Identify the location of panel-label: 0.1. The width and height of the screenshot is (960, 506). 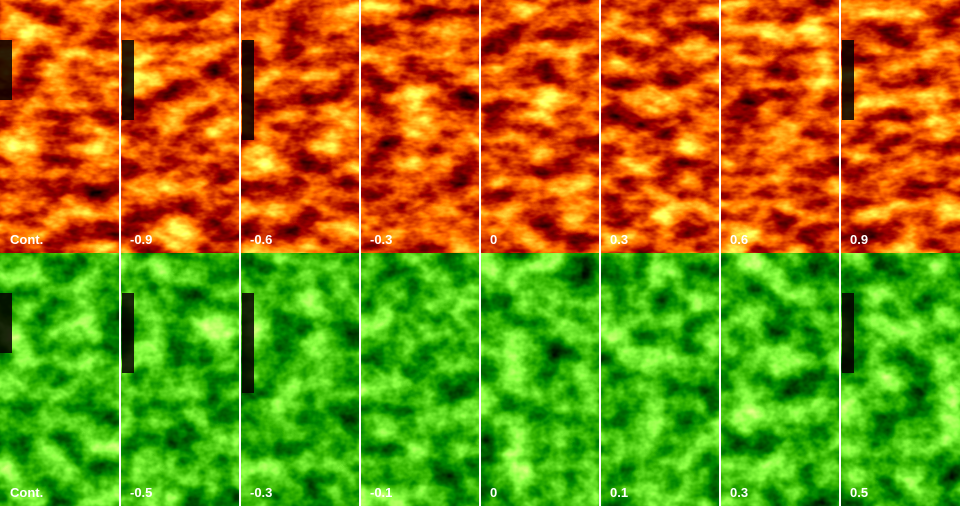
(619, 492).